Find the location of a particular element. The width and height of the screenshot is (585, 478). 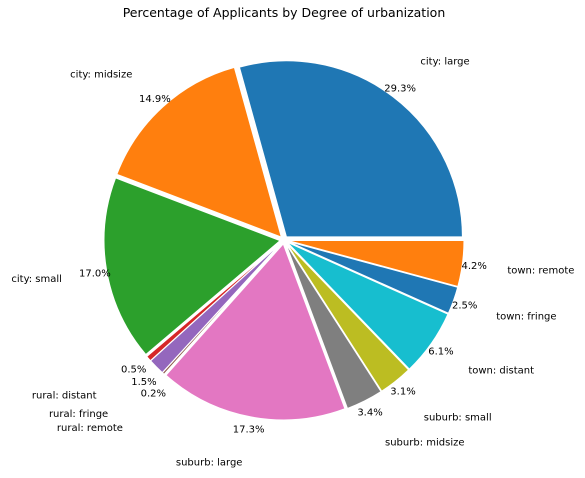

slice-rural-remote is located at coordinates (221, 308).